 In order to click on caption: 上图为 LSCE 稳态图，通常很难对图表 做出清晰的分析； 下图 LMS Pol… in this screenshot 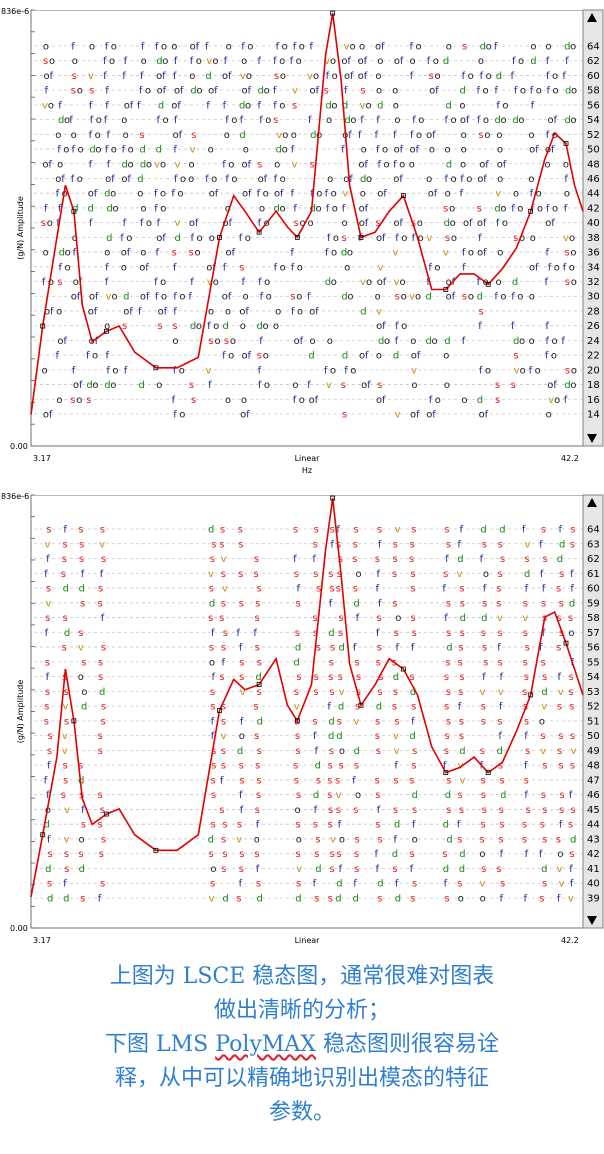, I will do `click(302, 1045)`.